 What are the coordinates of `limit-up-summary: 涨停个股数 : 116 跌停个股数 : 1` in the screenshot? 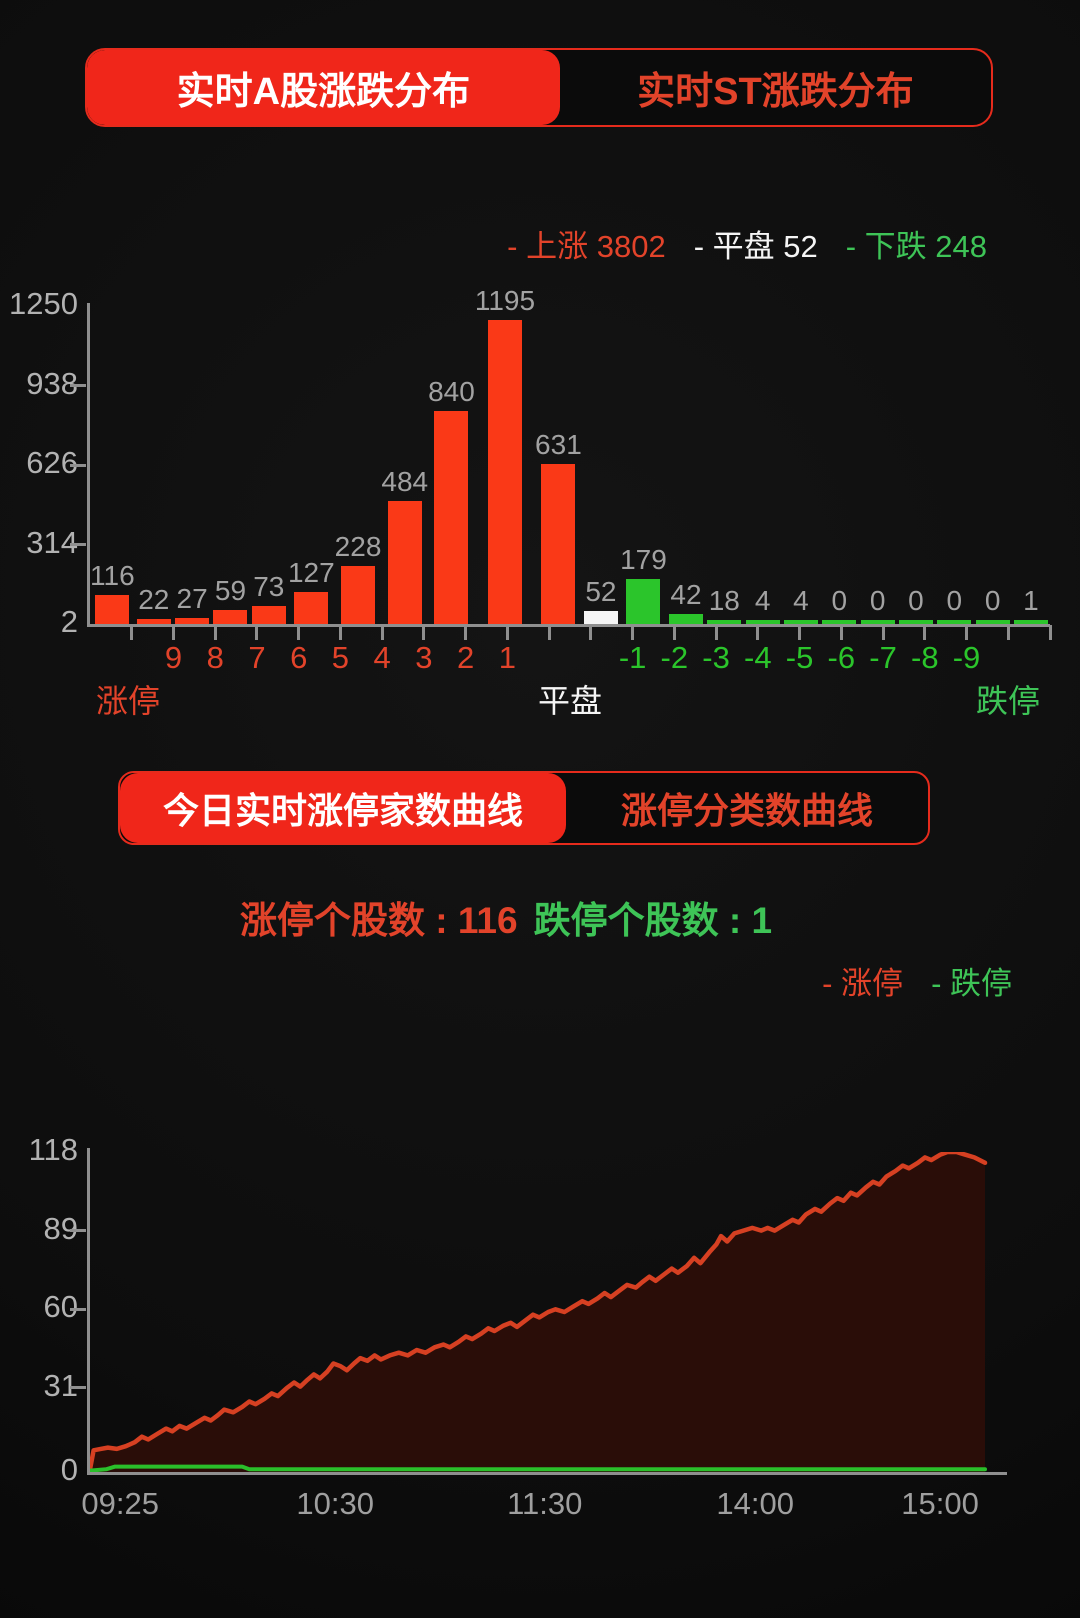 It's located at (506, 917).